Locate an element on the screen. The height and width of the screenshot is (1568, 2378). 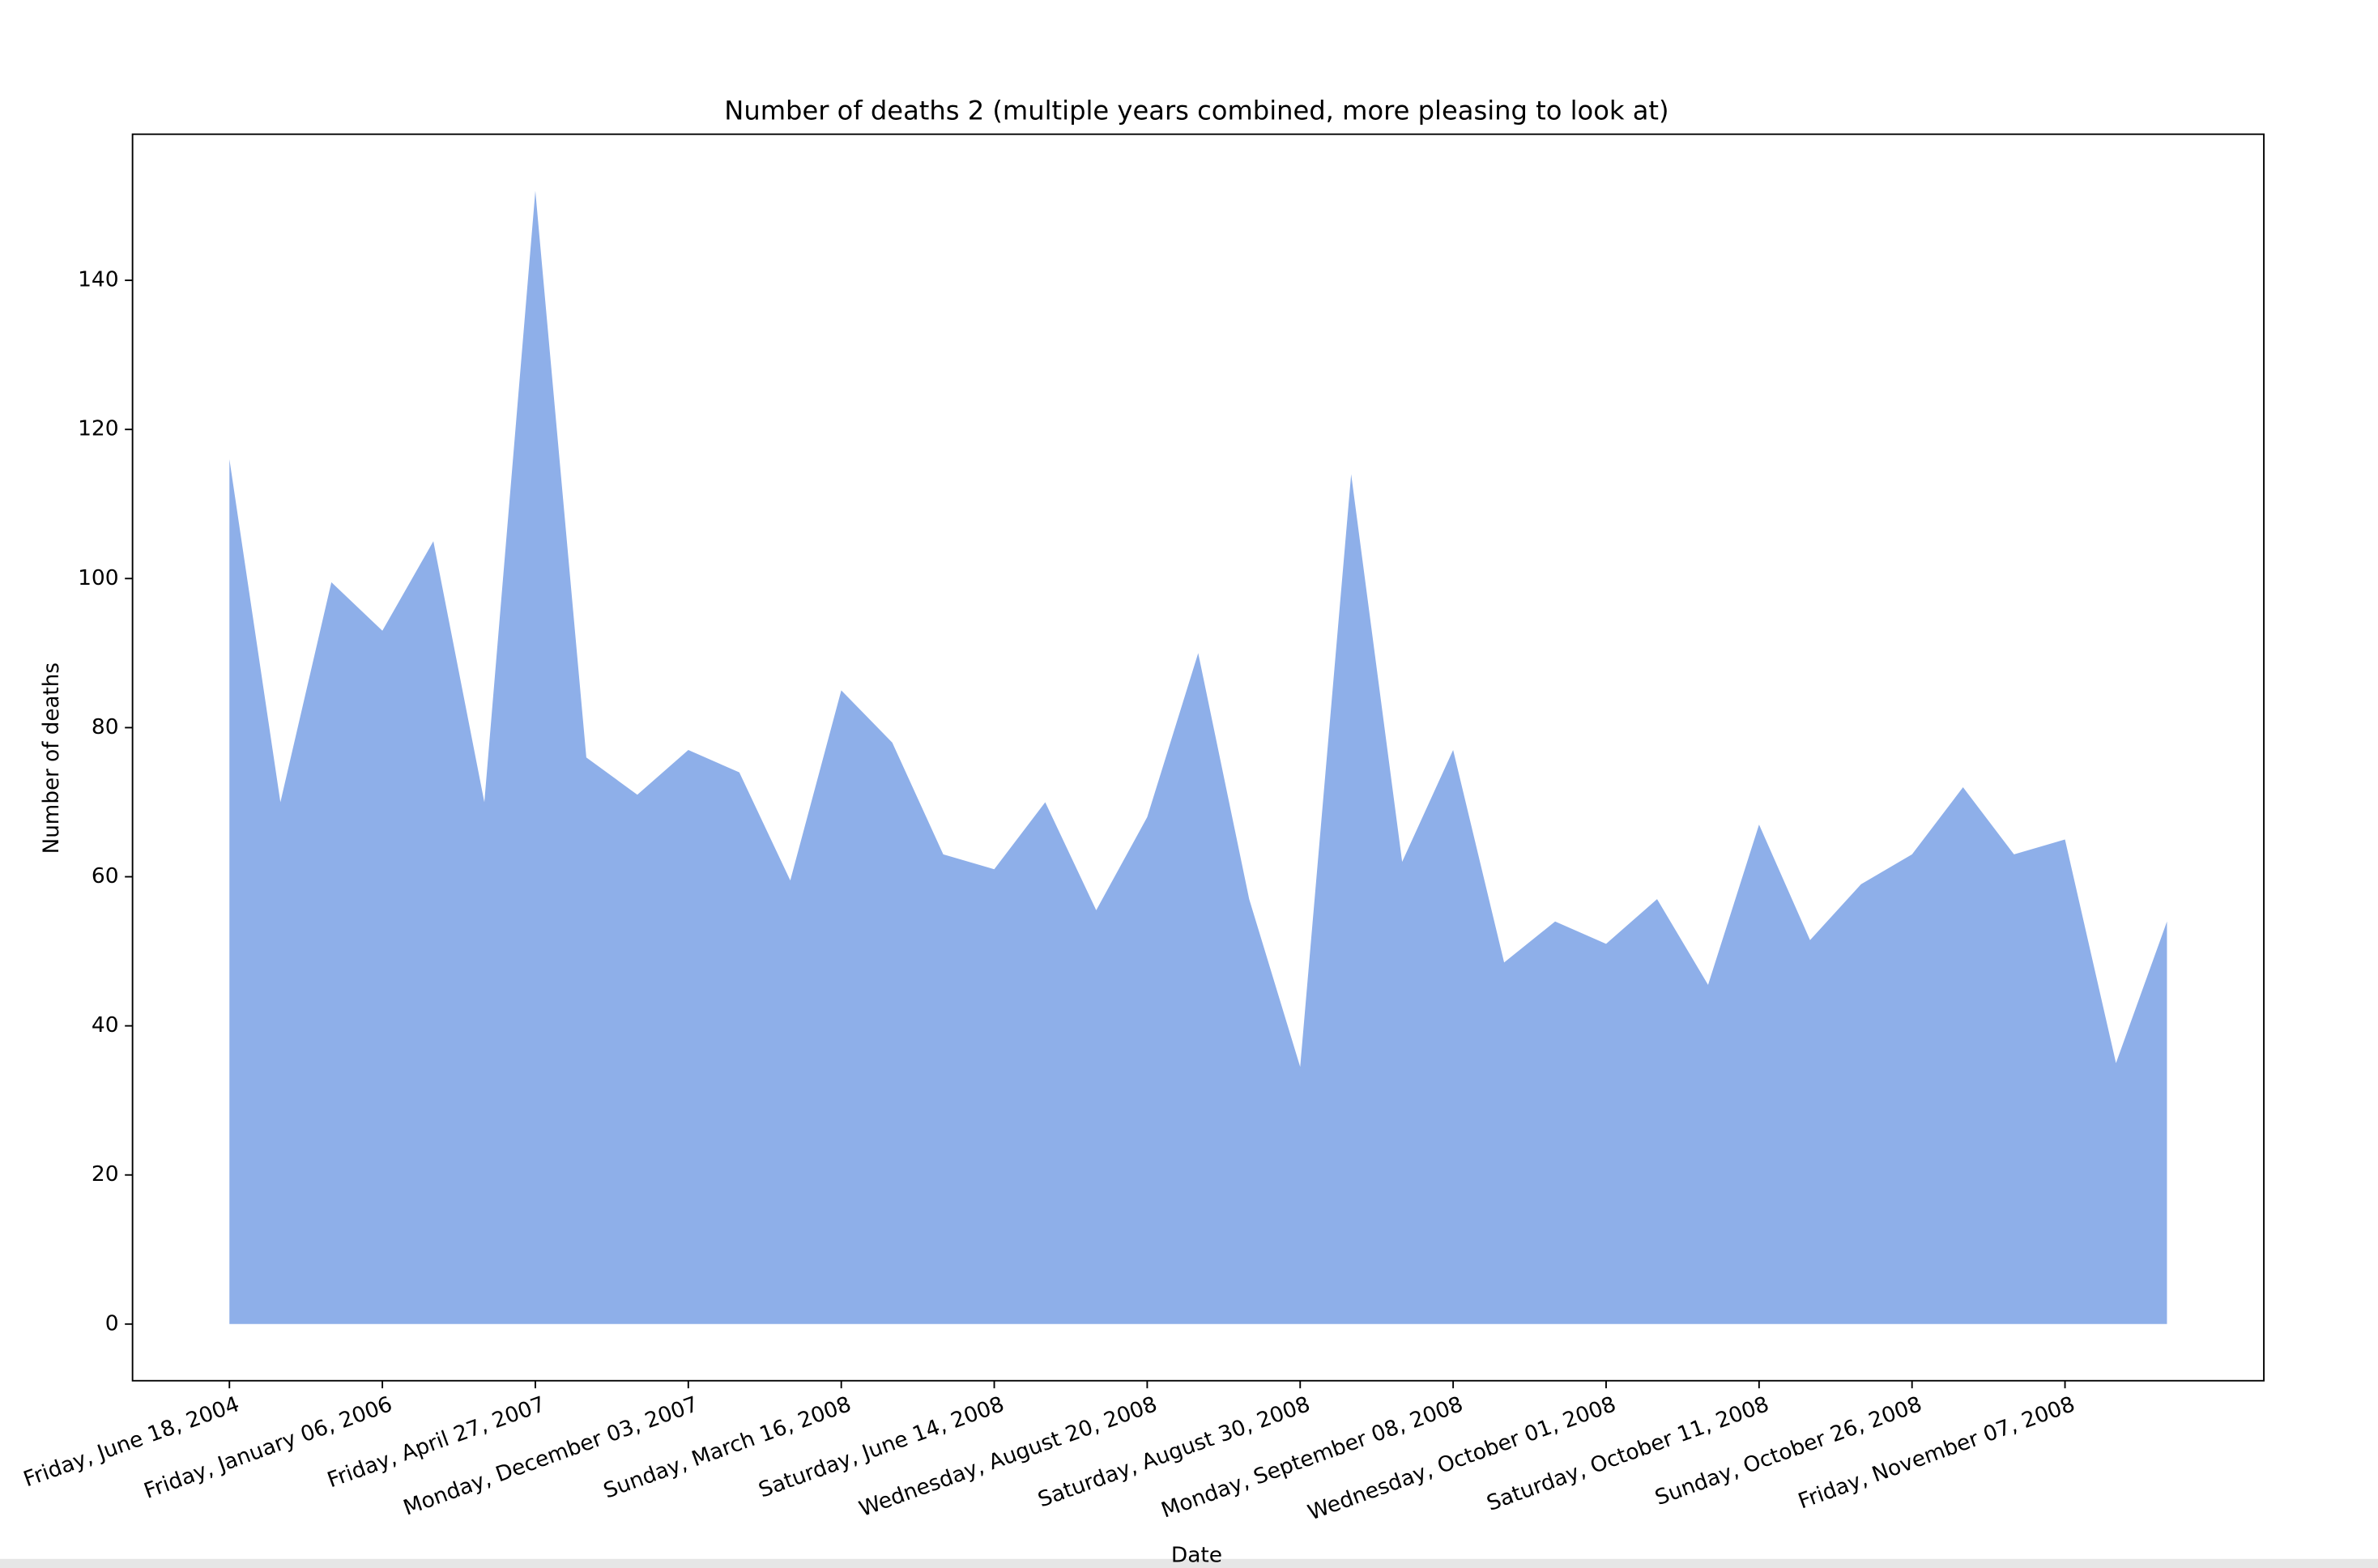
x-tick-label: Friday, November 07, 2008 is located at coordinates (1936, 1453).